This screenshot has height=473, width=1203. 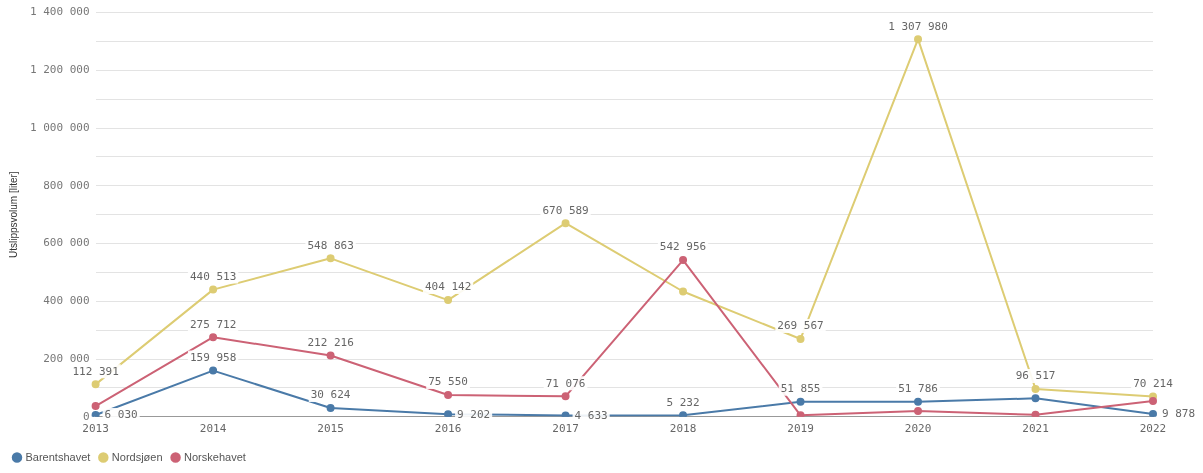 What do you see at coordinates (683, 402) in the screenshot?
I see `data-label: 5 232` at bounding box center [683, 402].